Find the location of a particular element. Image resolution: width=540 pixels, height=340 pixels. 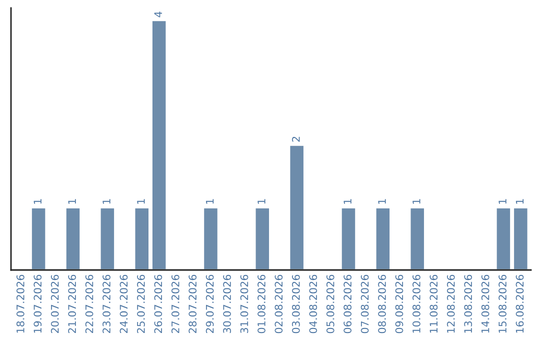

x-tick-label: 31.07.2026 is located at coordinates (244, 304).